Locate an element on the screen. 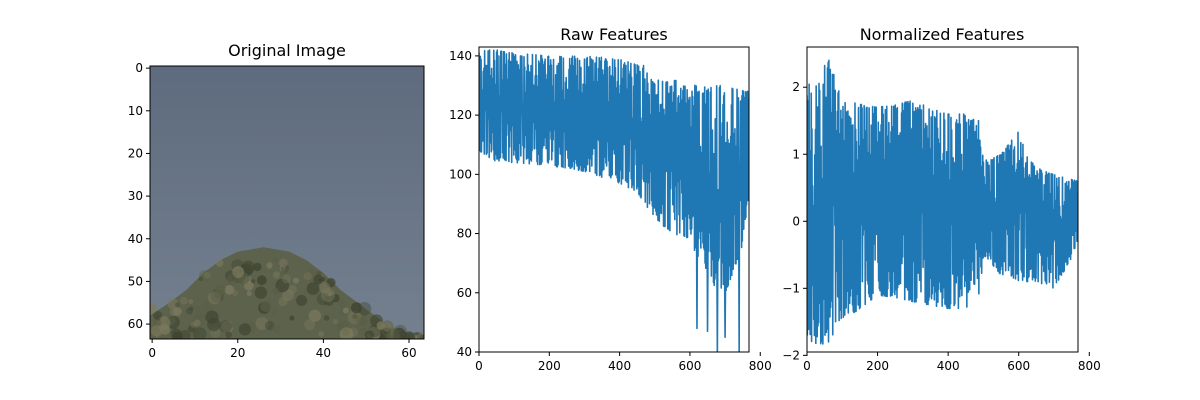 The image size is (1200, 400). image-x-ticks: 0 20 40 60 is located at coordinates (282, 349).